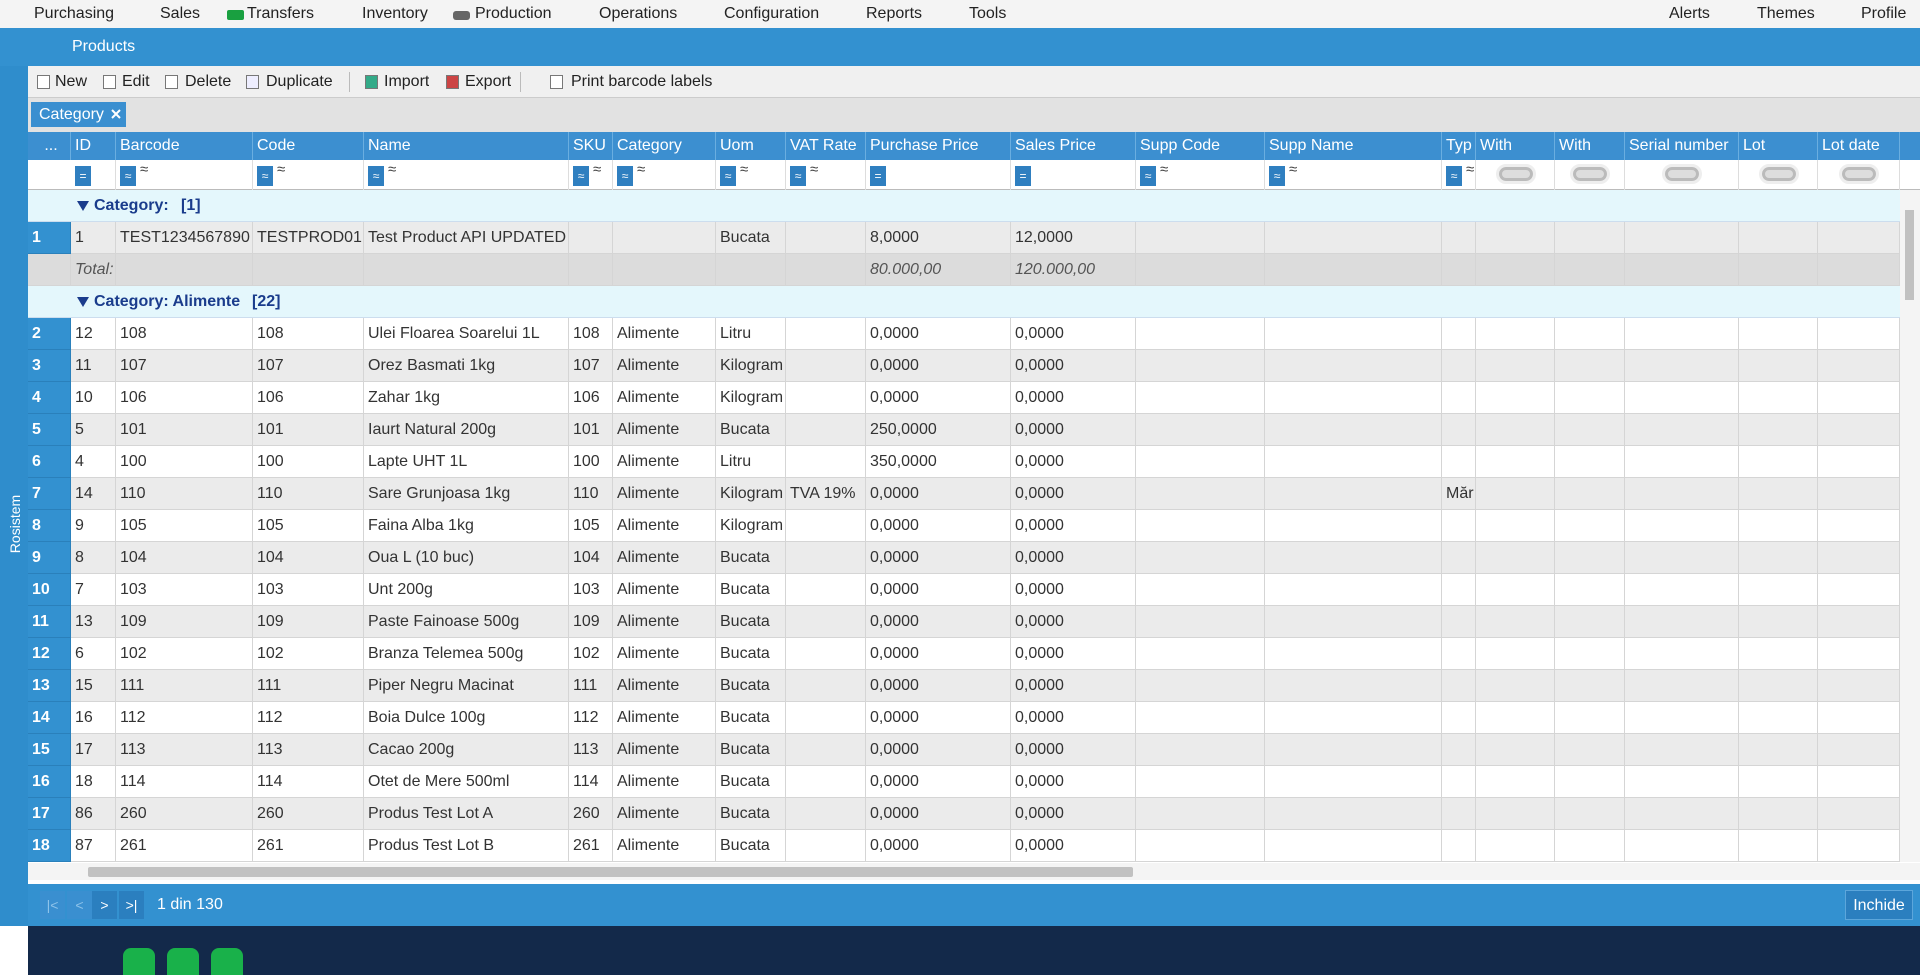 The height and width of the screenshot is (975, 1920). What do you see at coordinates (74, 13) in the screenshot?
I see `menu-item: Purchasing` at bounding box center [74, 13].